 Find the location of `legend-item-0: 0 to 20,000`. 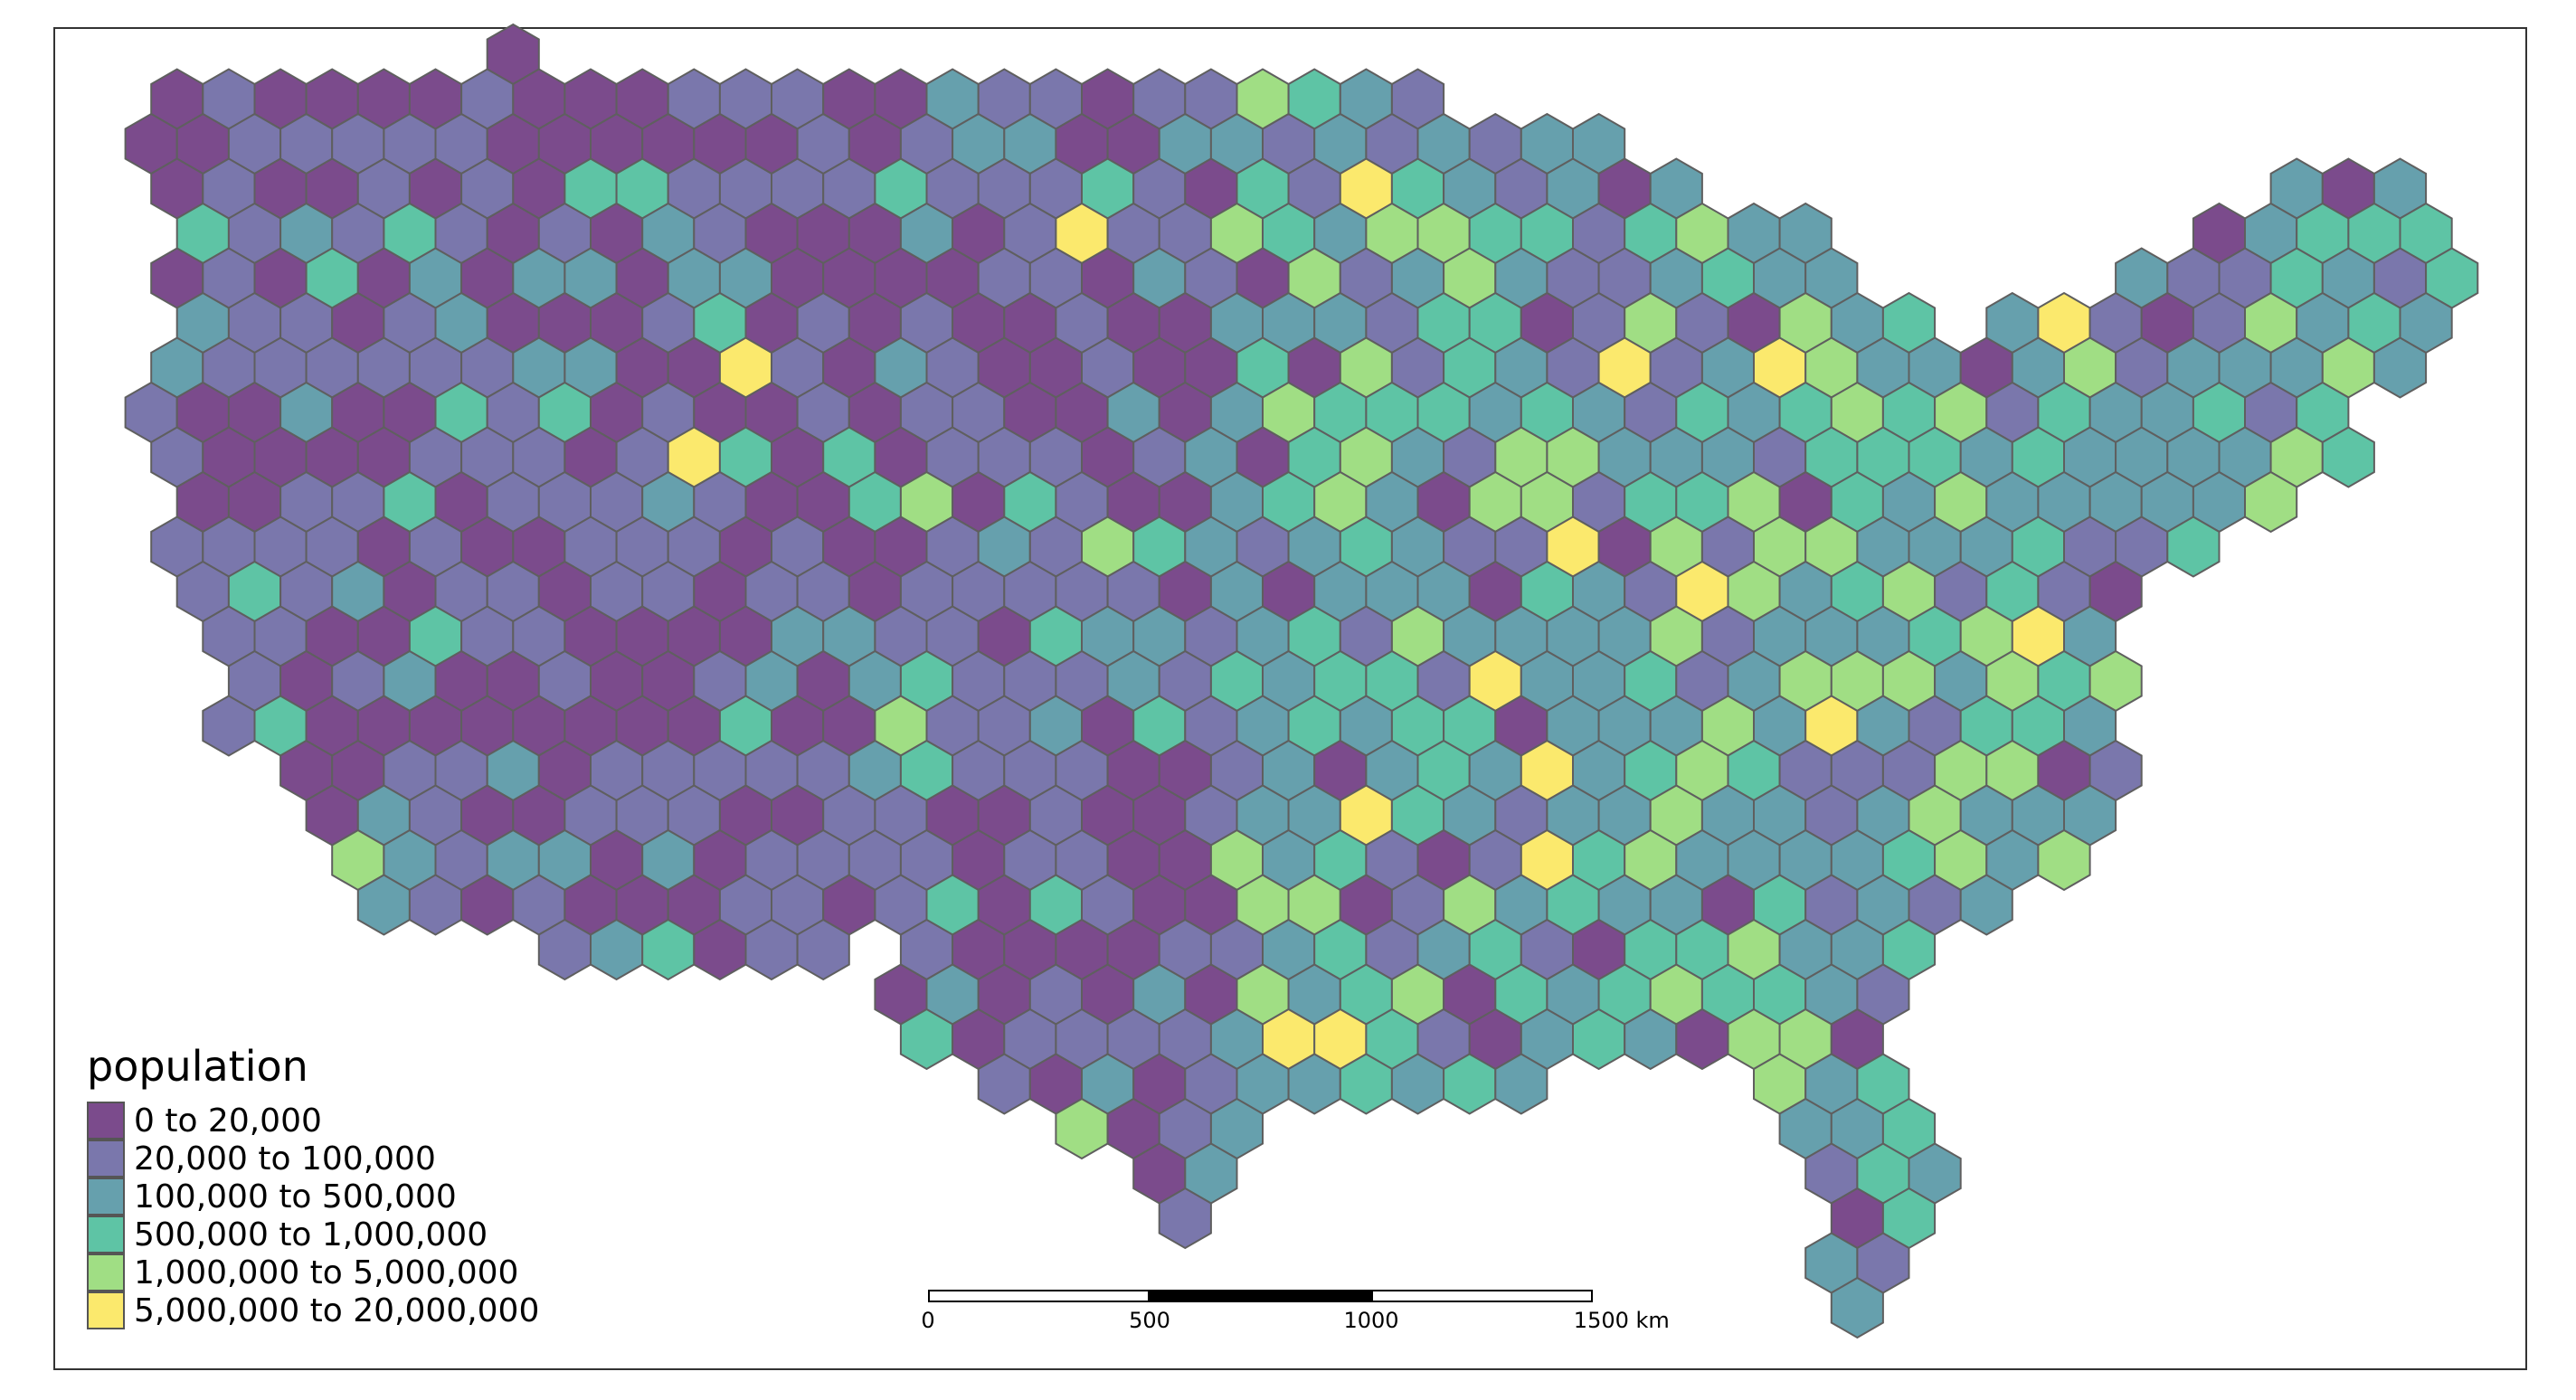

legend-item-0: 0 to 20,000 is located at coordinates (313, 1121).